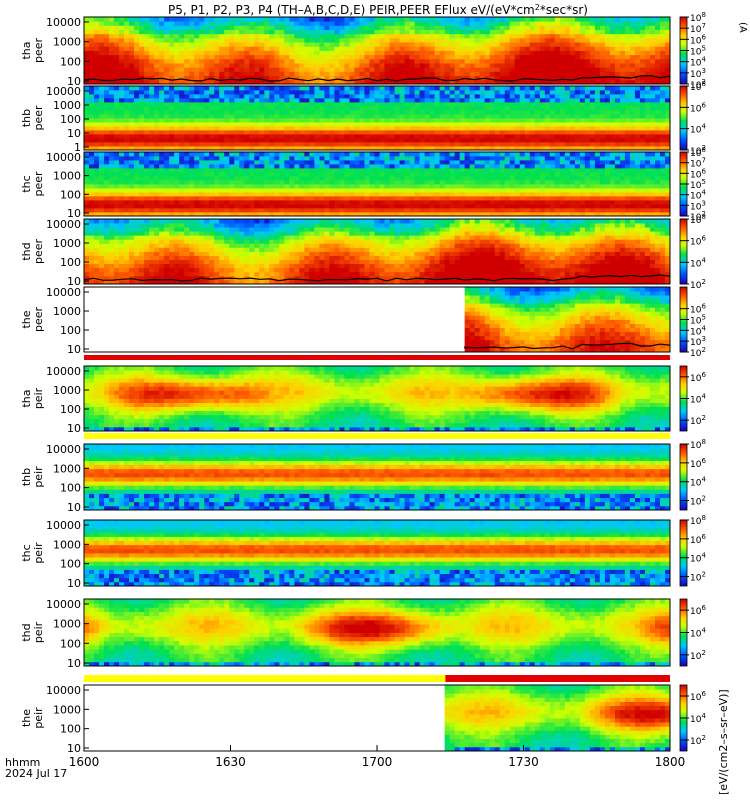 The width and height of the screenshot is (750, 800). Describe the element at coordinates (698, 17) in the screenshot. I see `colorbar-tick-label: 108` at that location.